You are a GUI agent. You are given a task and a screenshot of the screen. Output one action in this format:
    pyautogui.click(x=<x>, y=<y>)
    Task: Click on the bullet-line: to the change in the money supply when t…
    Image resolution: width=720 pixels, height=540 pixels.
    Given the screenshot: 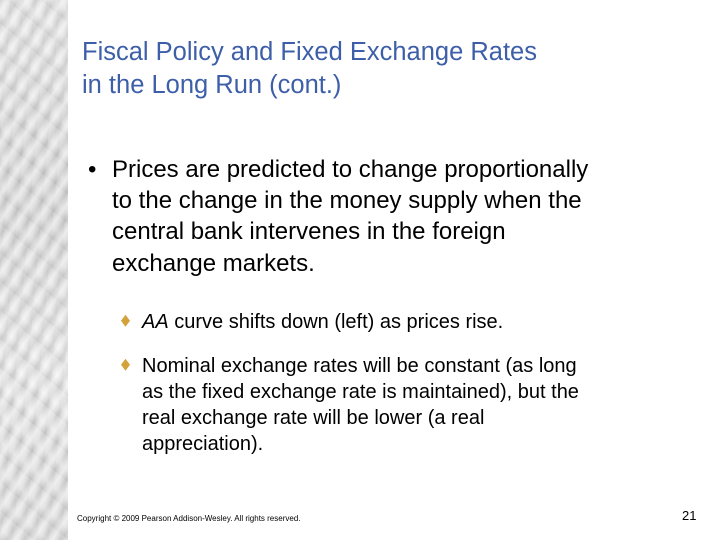 What is the action you would take?
    pyautogui.click(x=347, y=201)
    